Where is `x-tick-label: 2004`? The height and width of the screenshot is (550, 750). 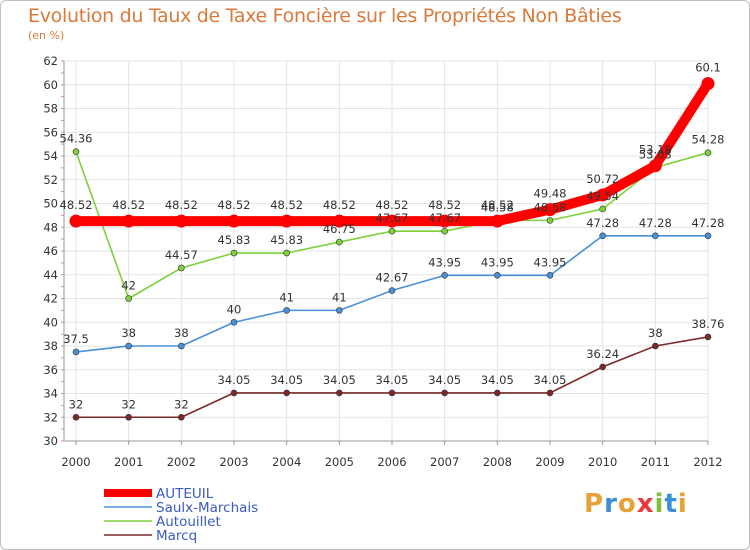
x-tick-label: 2004 is located at coordinates (286, 462).